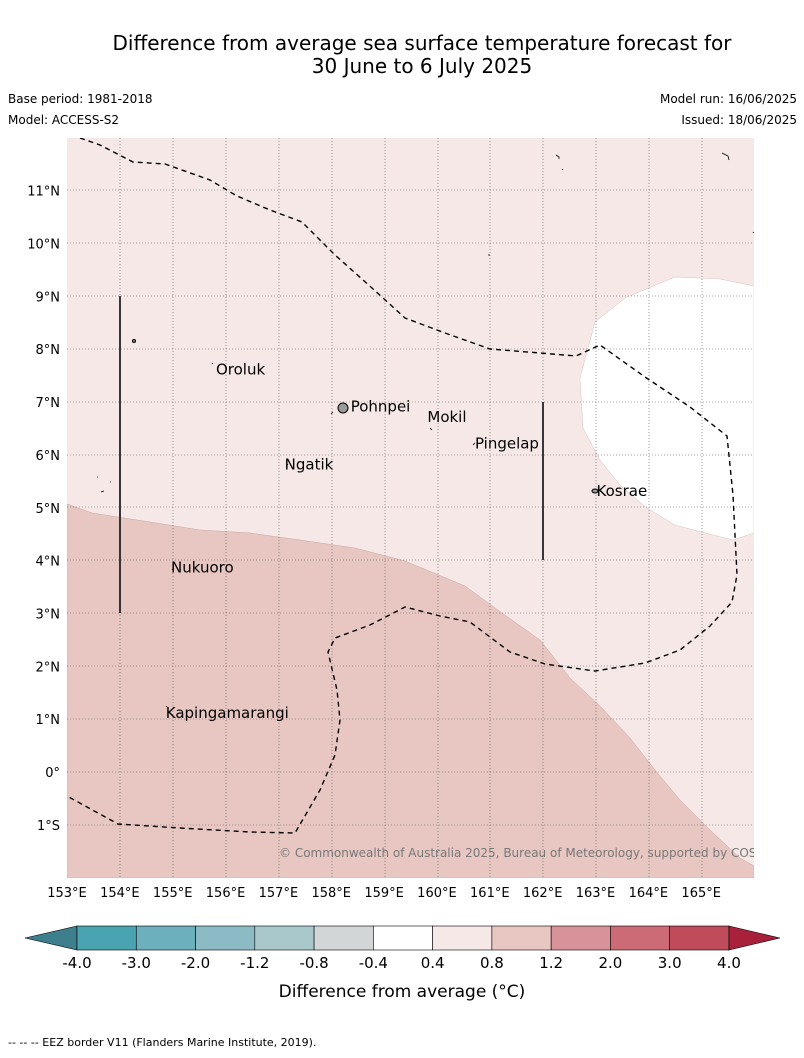 This screenshot has height=1058, width=804. I want to click on colorbar-over-arrow, so click(754, 938).